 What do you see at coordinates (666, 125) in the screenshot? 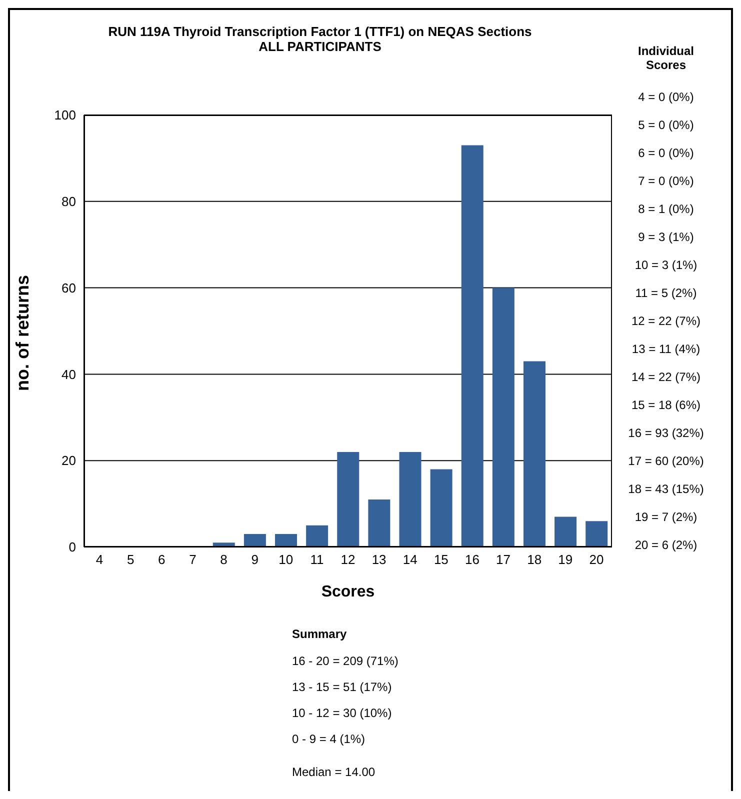
I see `text: 5 = 0 (0%)` at bounding box center [666, 125].